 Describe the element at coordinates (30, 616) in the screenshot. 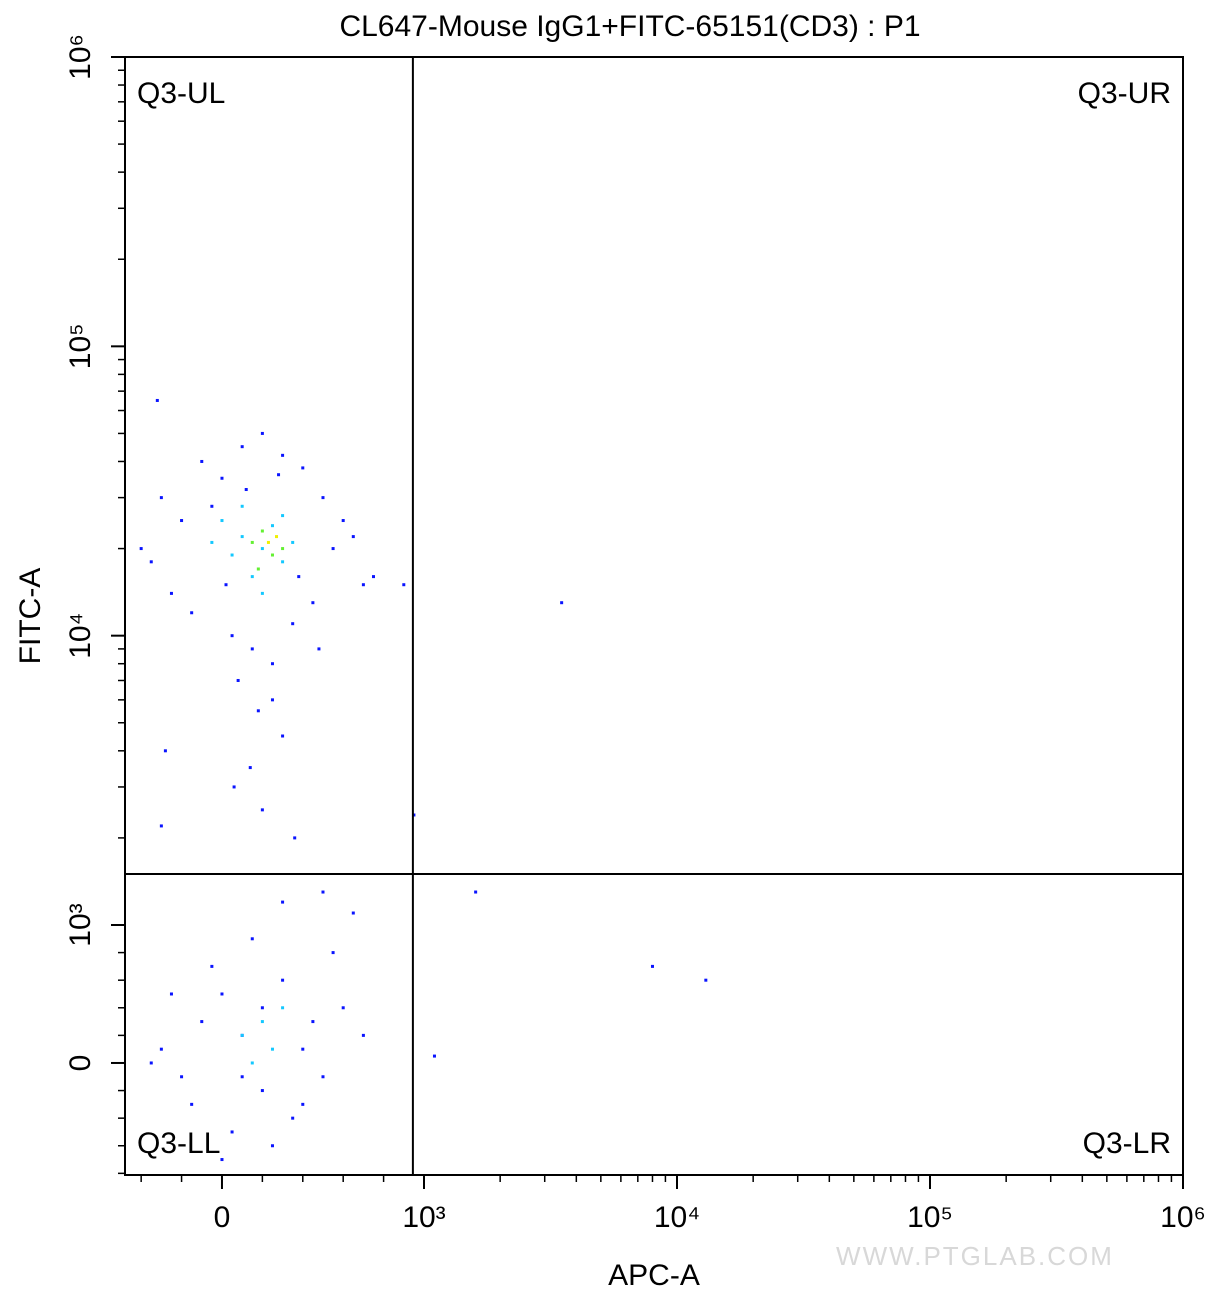

I see `y-axis-label: FITC-A` at that location.